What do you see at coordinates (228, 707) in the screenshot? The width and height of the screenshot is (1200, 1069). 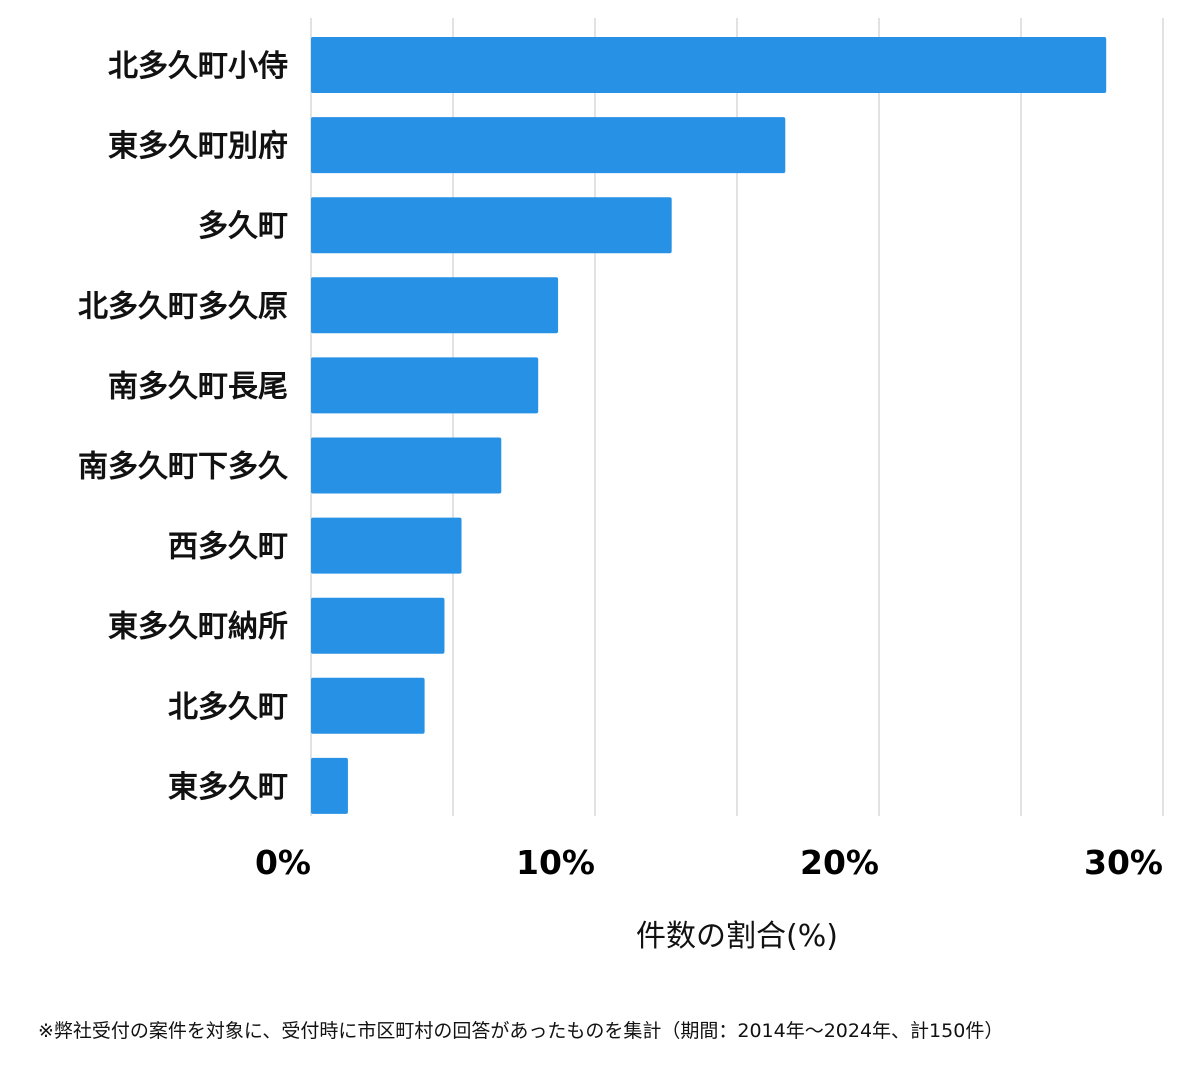 I see `category-label-8: 北多久町` at bounding box center [228, 707].